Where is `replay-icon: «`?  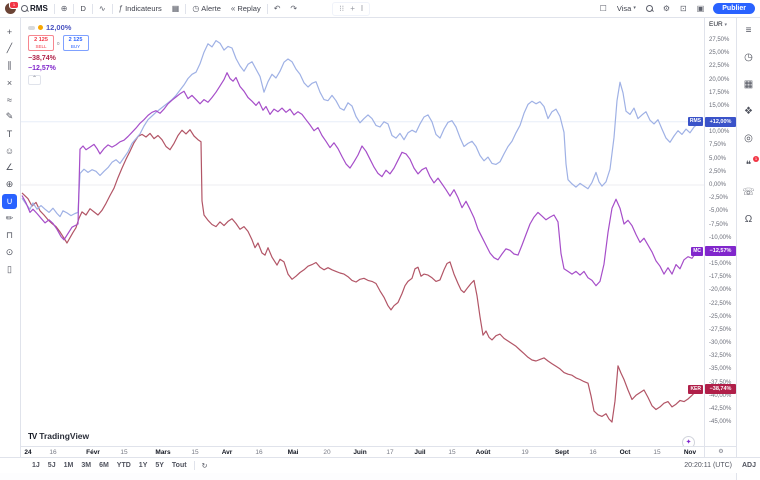
replay-icon: « is located at coordinates (233, 8).